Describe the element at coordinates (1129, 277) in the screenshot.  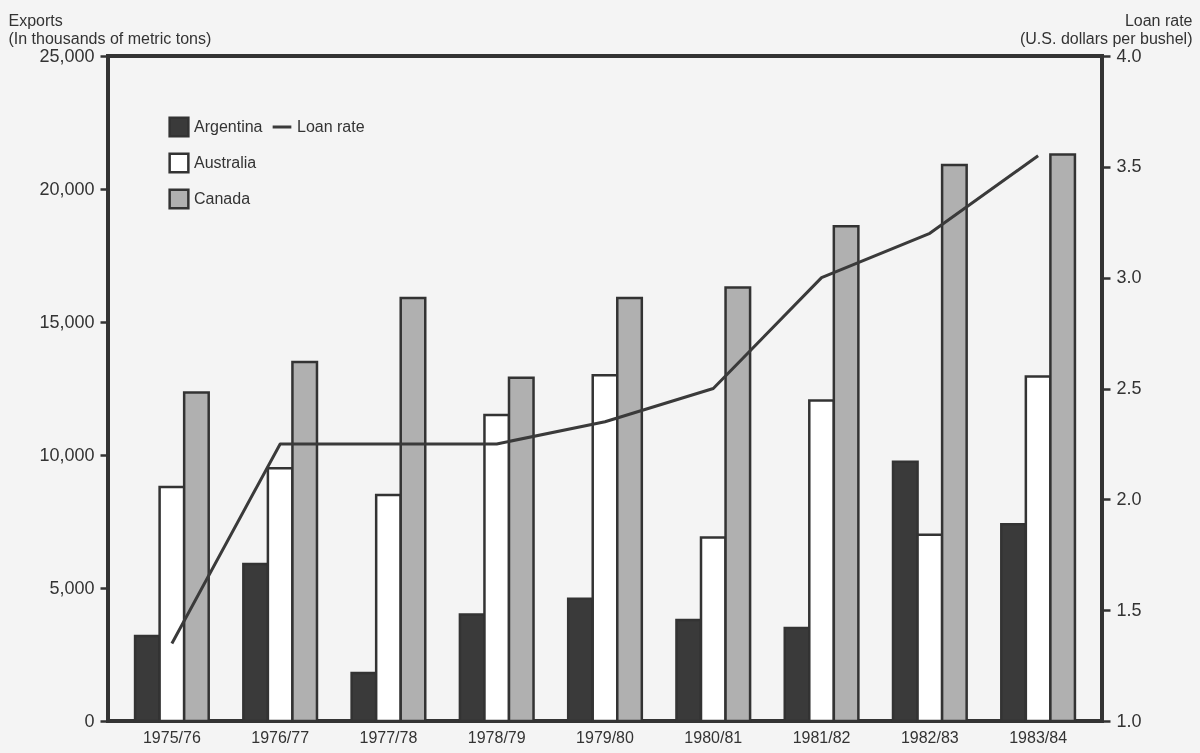
I see `y2-tick-label: 3.0` at that location.